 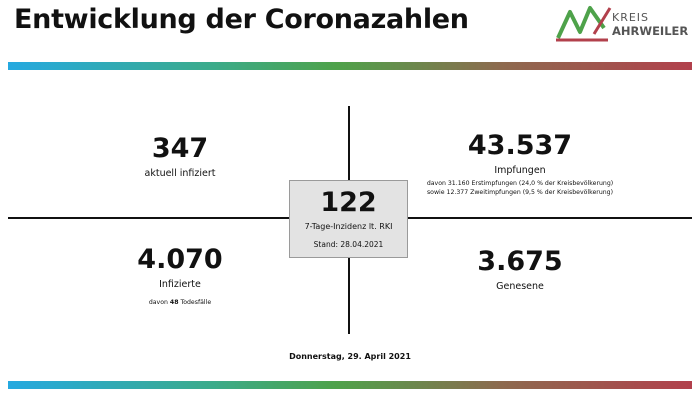 I want to click on active-infections-label: aktuell infiziert, so click(x=180, y=173).